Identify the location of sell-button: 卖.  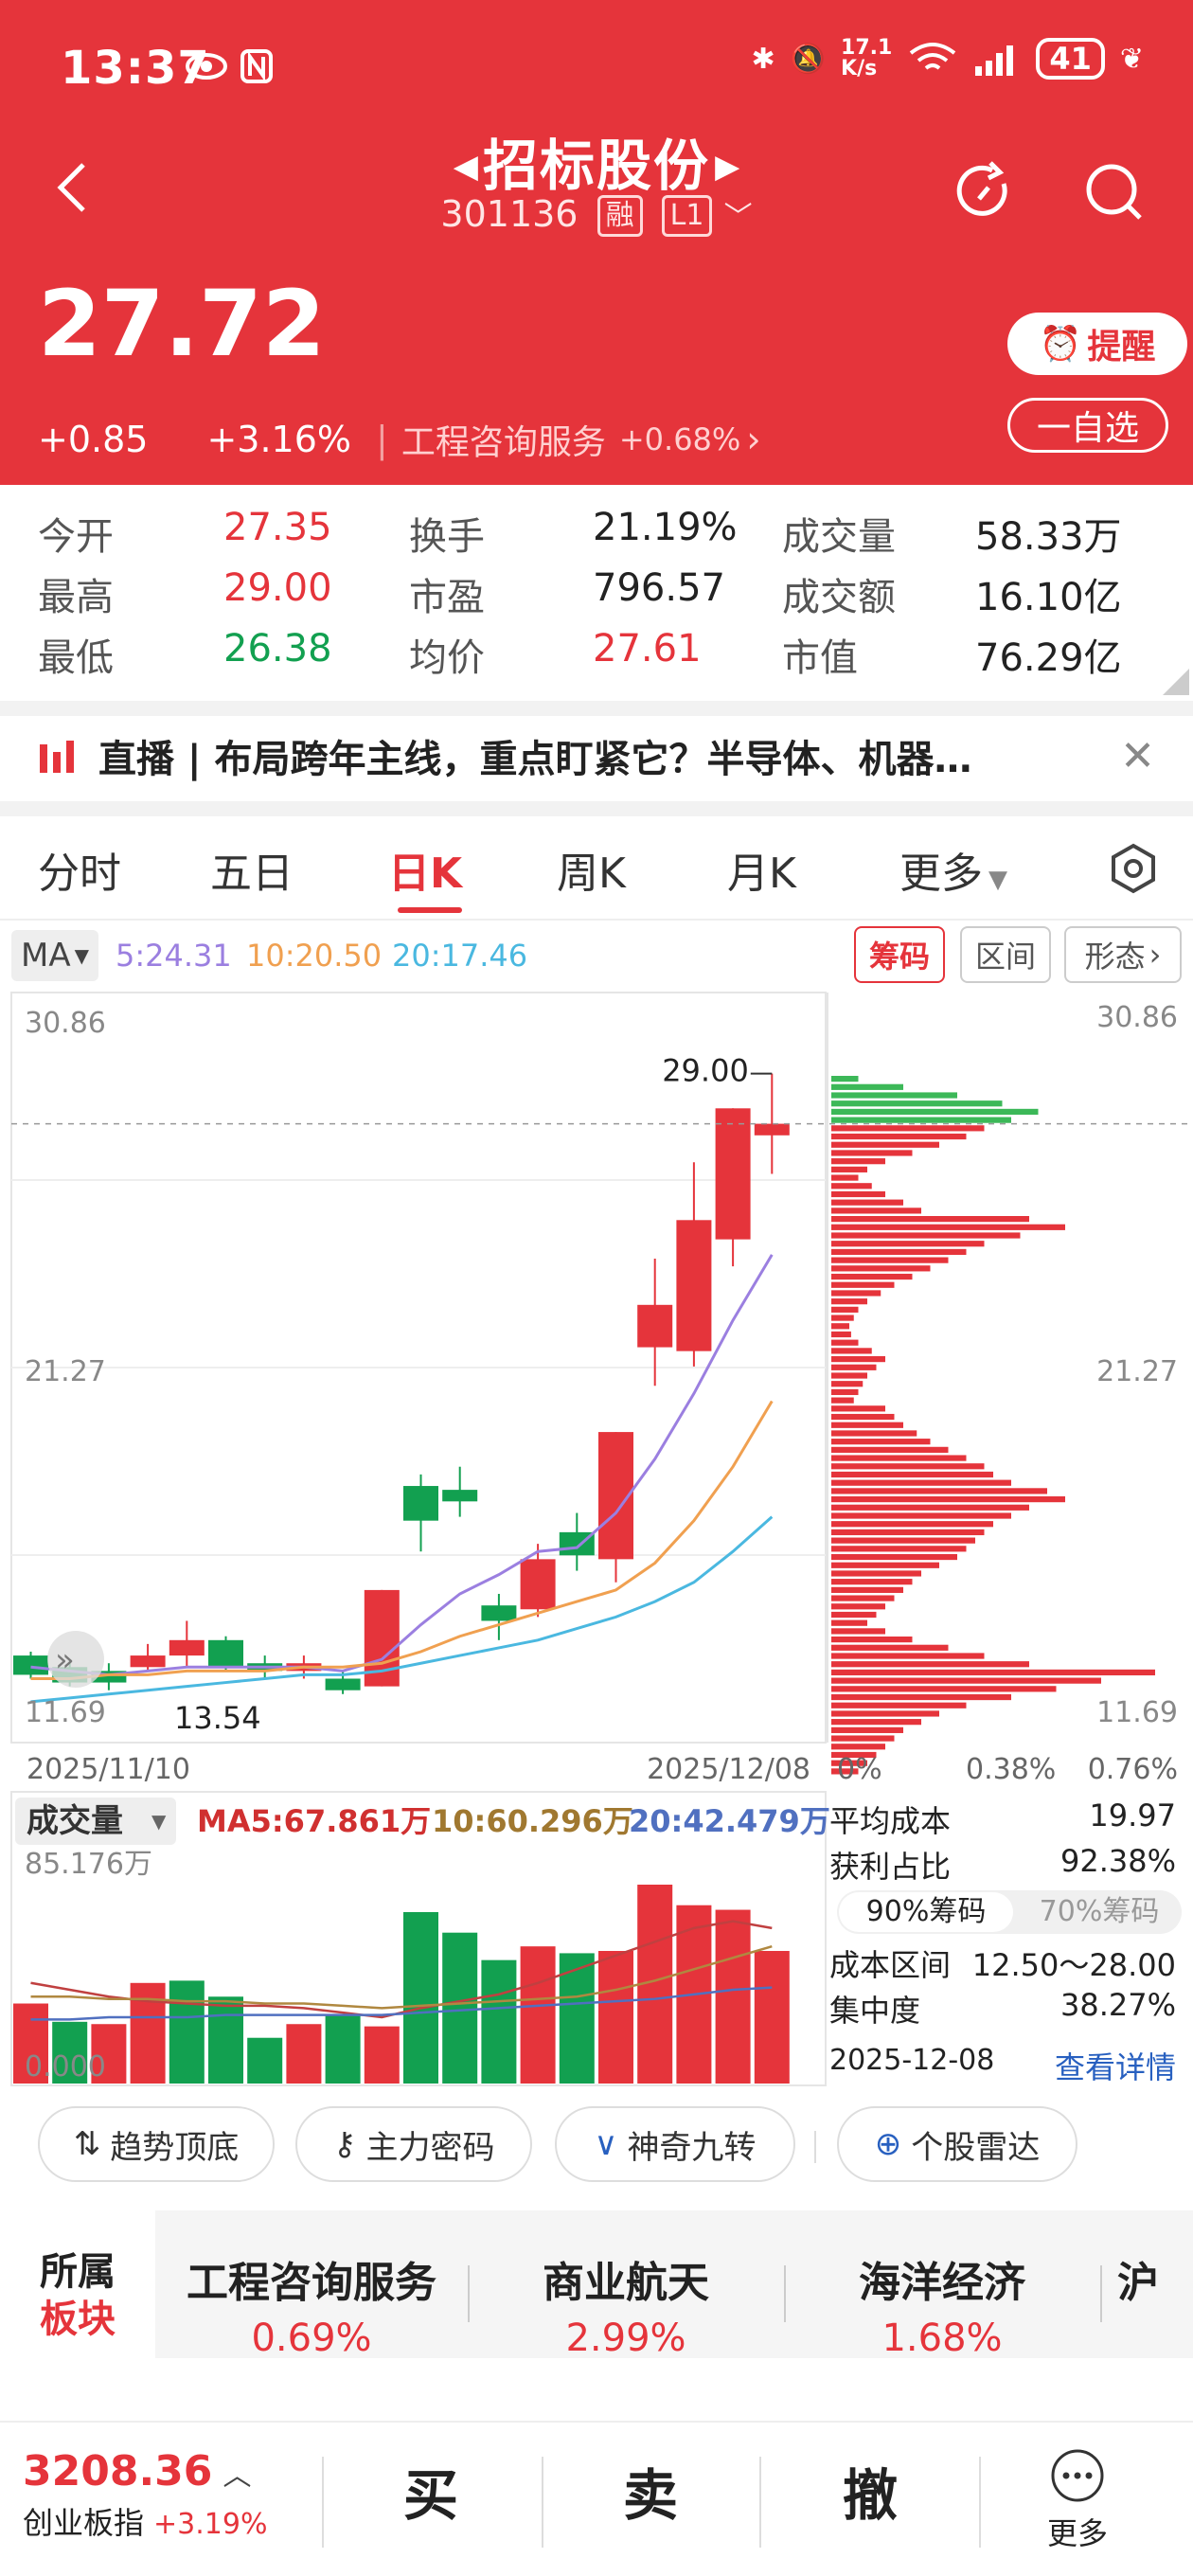
(651, 2495).